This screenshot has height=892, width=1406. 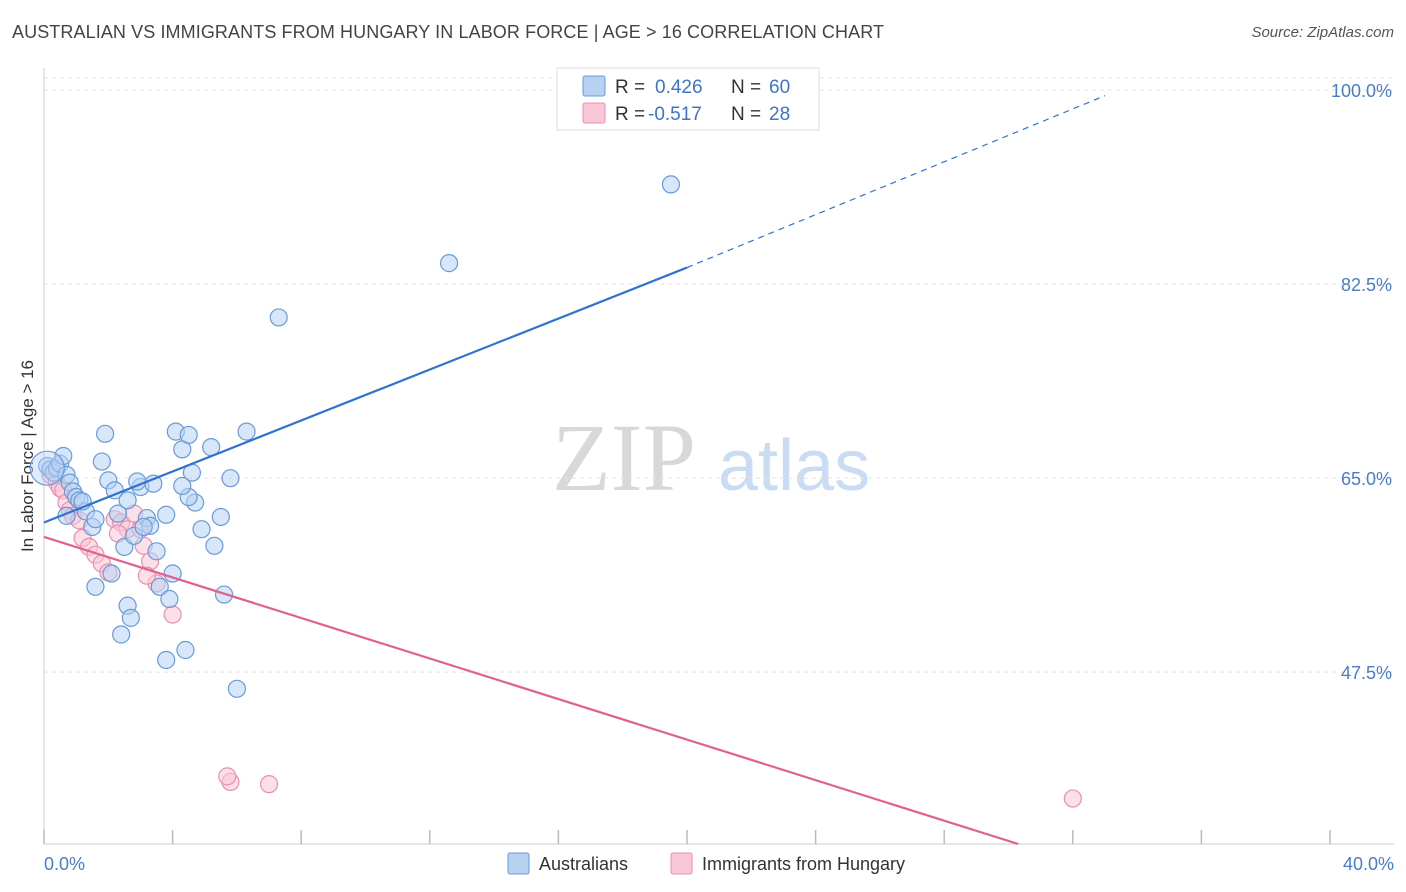 I want to click on y-axis-label: In Labor Force | Age > 16, so click(x=27, y=456).